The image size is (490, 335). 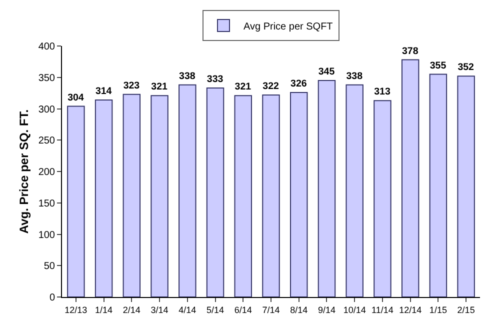 What do you see at coordinates (47, 110) in the screenshot?
I see `y-tick-label: 300` at bounding box center [47, 110].